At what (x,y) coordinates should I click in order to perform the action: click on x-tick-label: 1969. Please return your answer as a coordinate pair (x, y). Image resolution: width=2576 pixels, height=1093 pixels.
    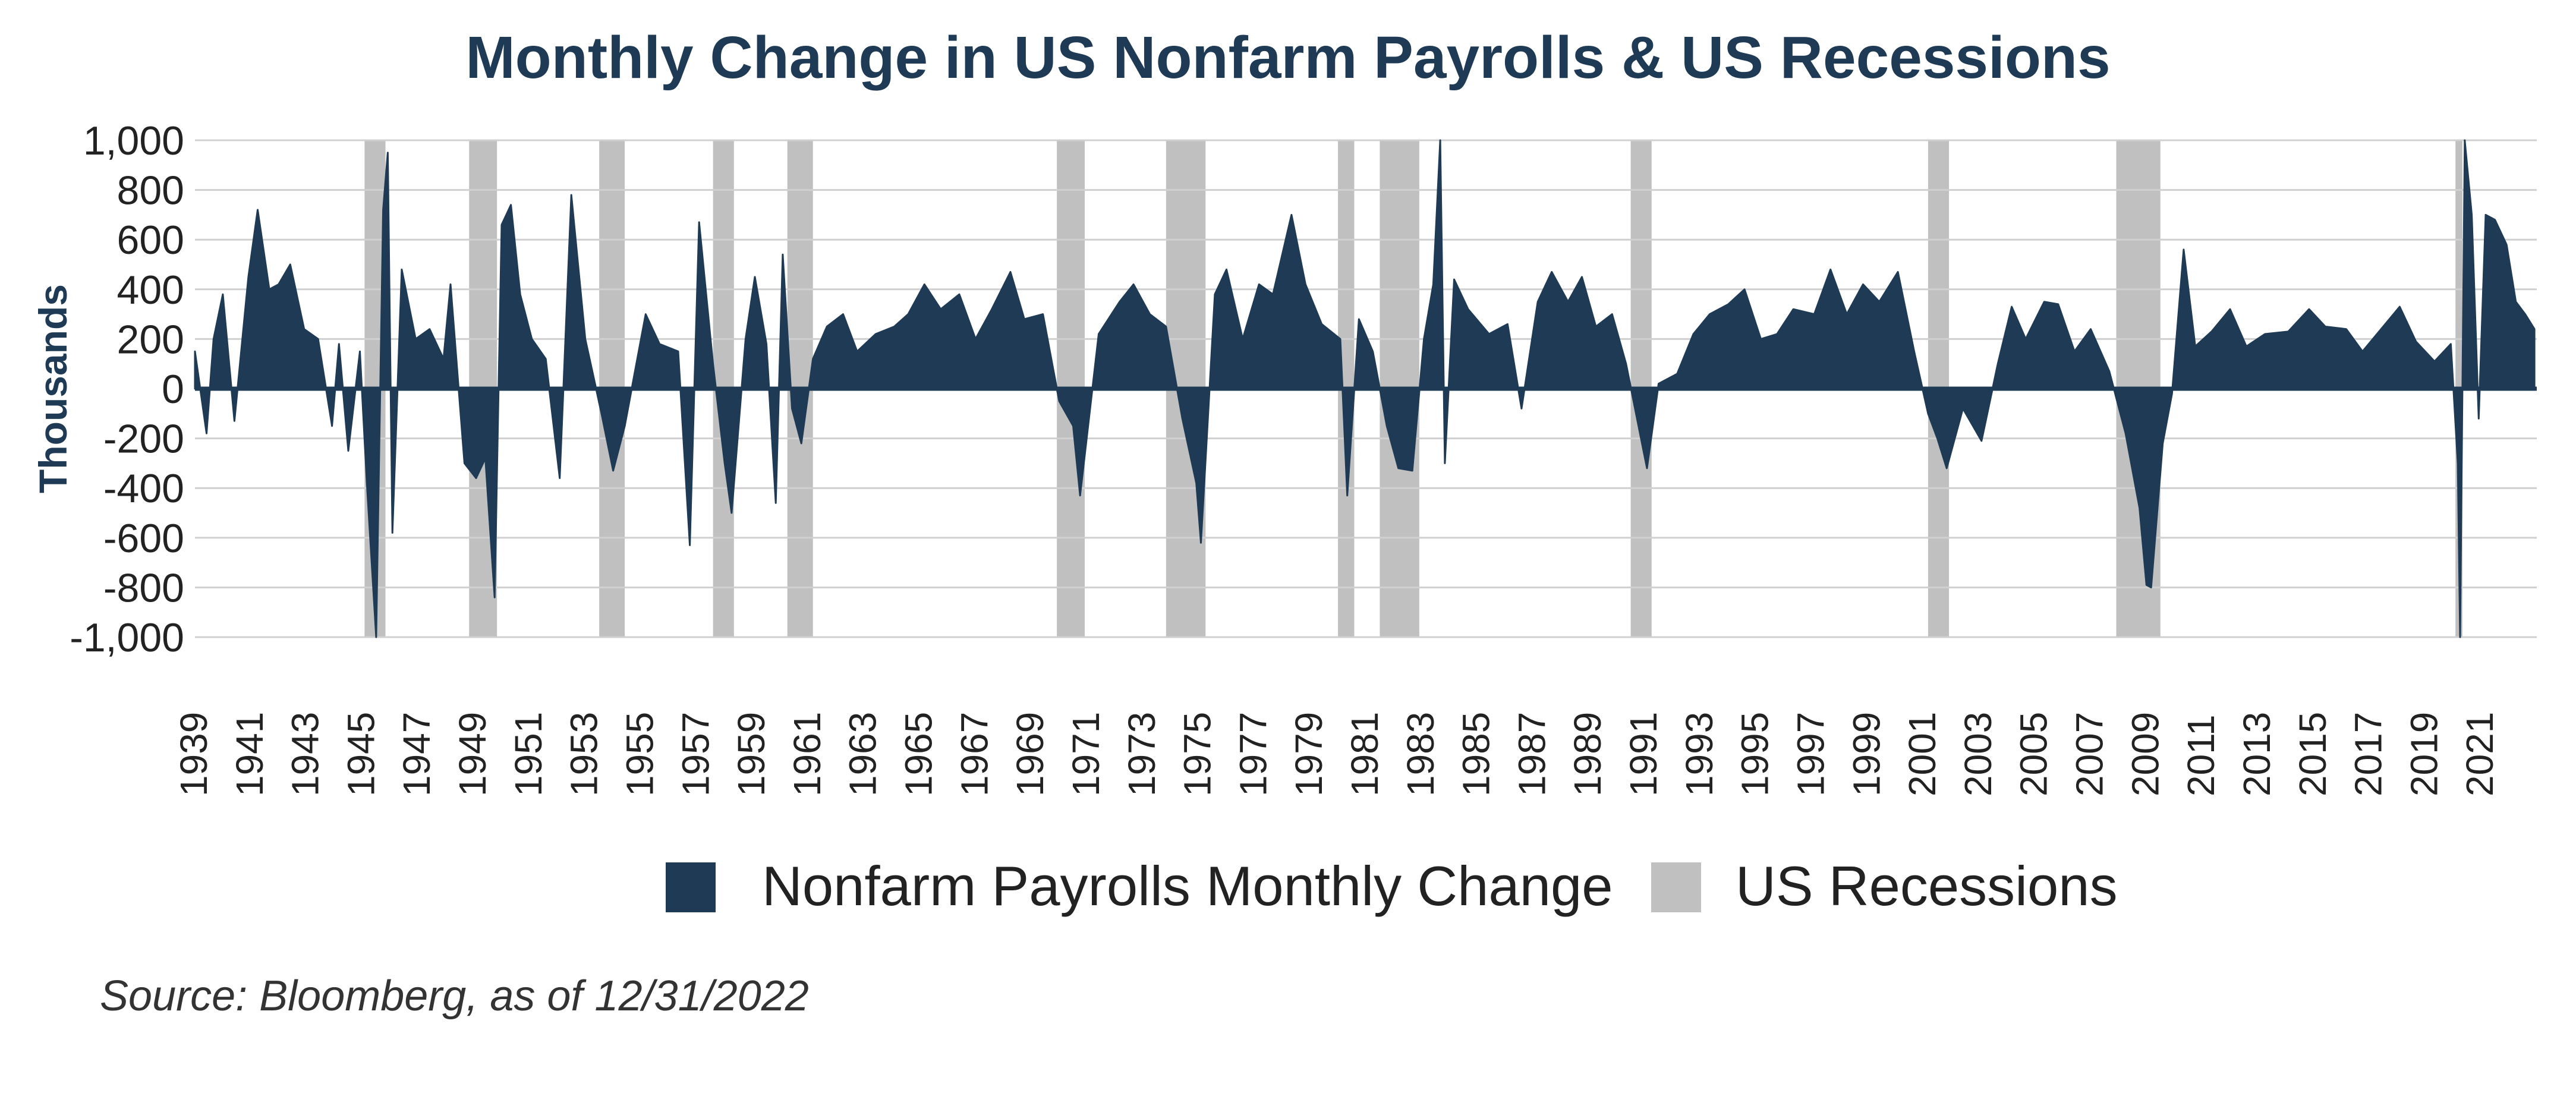
    Looking at the image, I should click on (1030, 754).